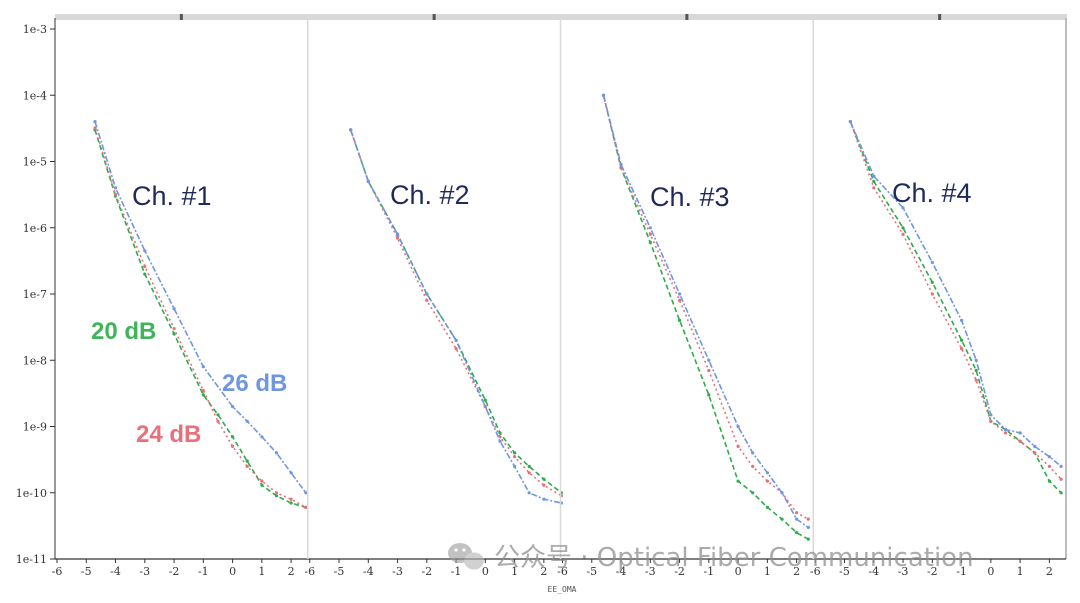  I want to click on y-tick-label: 1e-4, so click(35, 95).